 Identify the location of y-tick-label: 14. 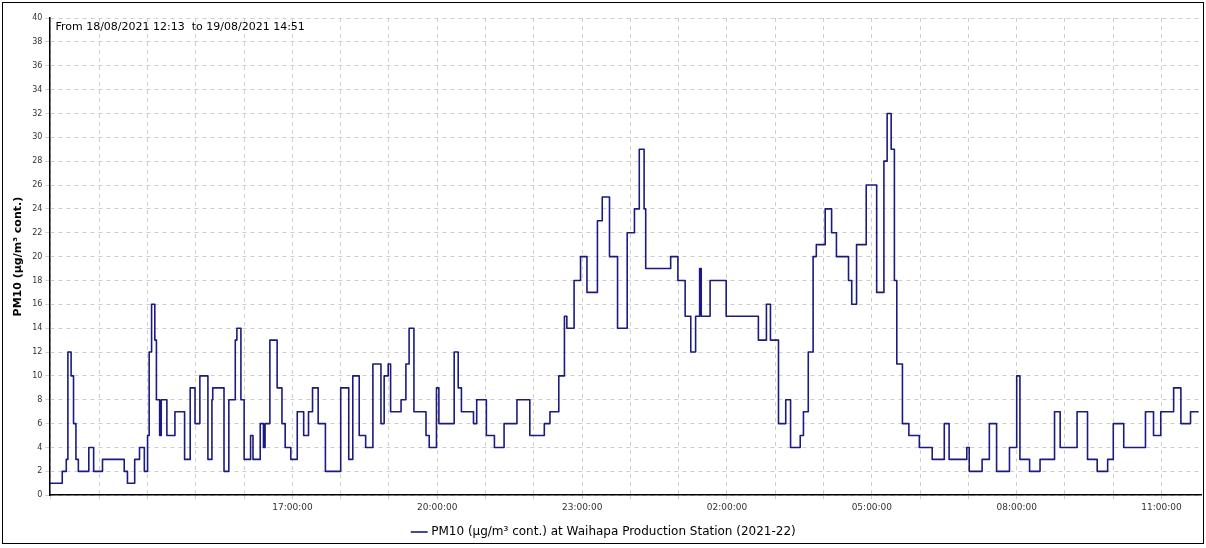
(37, 328).